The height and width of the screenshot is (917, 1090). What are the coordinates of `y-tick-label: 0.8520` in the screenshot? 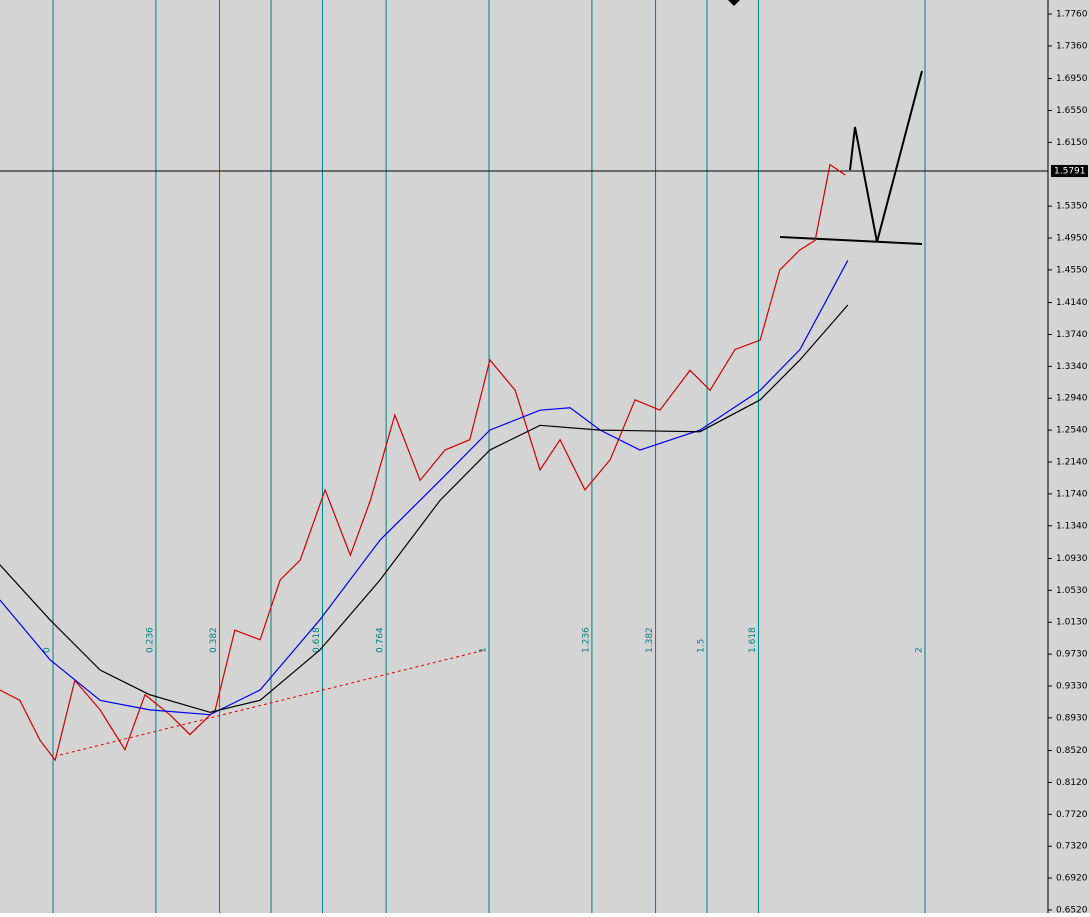 It's located at (1072, 751).